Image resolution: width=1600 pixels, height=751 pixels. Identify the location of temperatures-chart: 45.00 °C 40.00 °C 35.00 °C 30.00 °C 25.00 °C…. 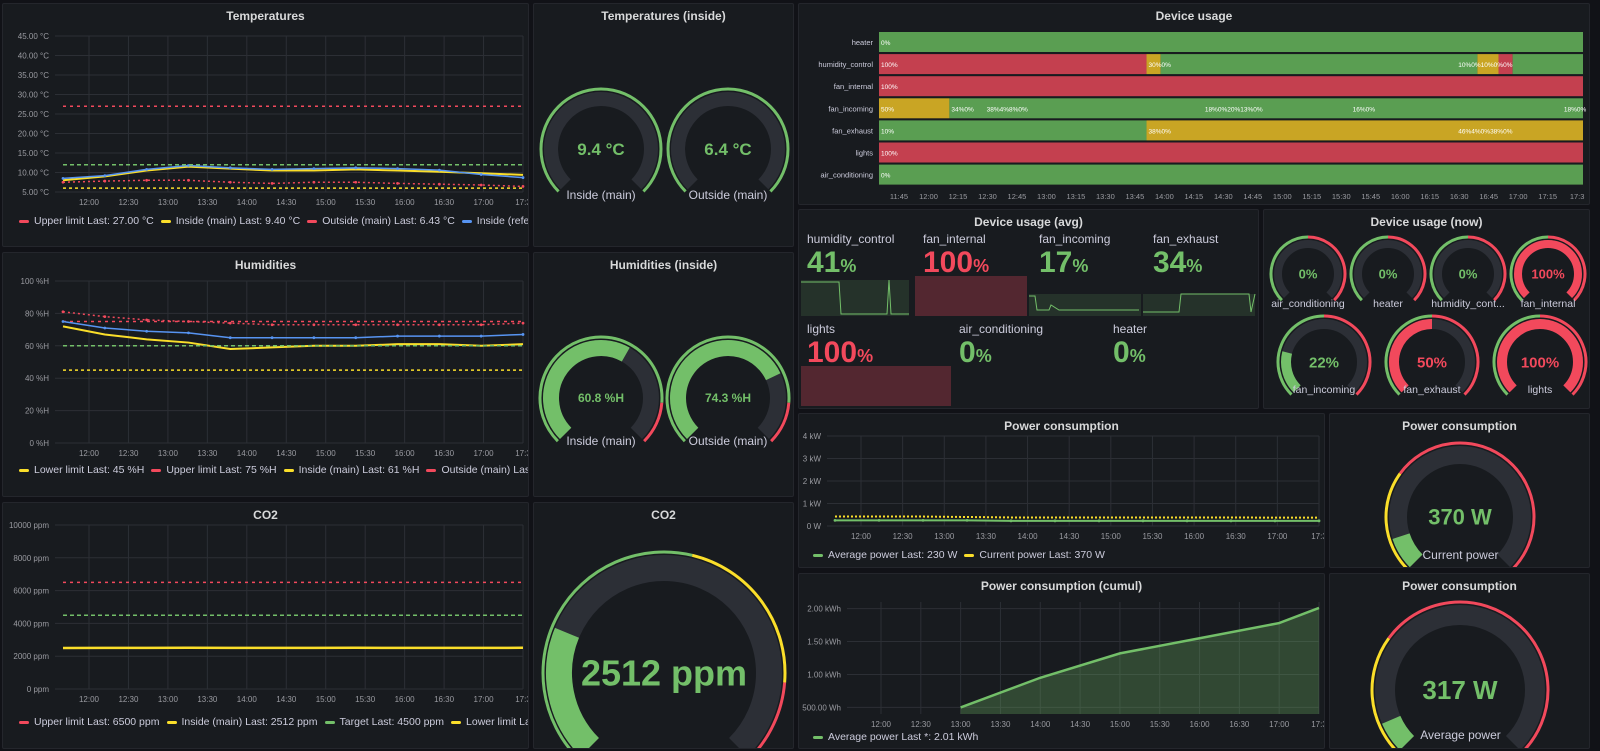
(266, 125).